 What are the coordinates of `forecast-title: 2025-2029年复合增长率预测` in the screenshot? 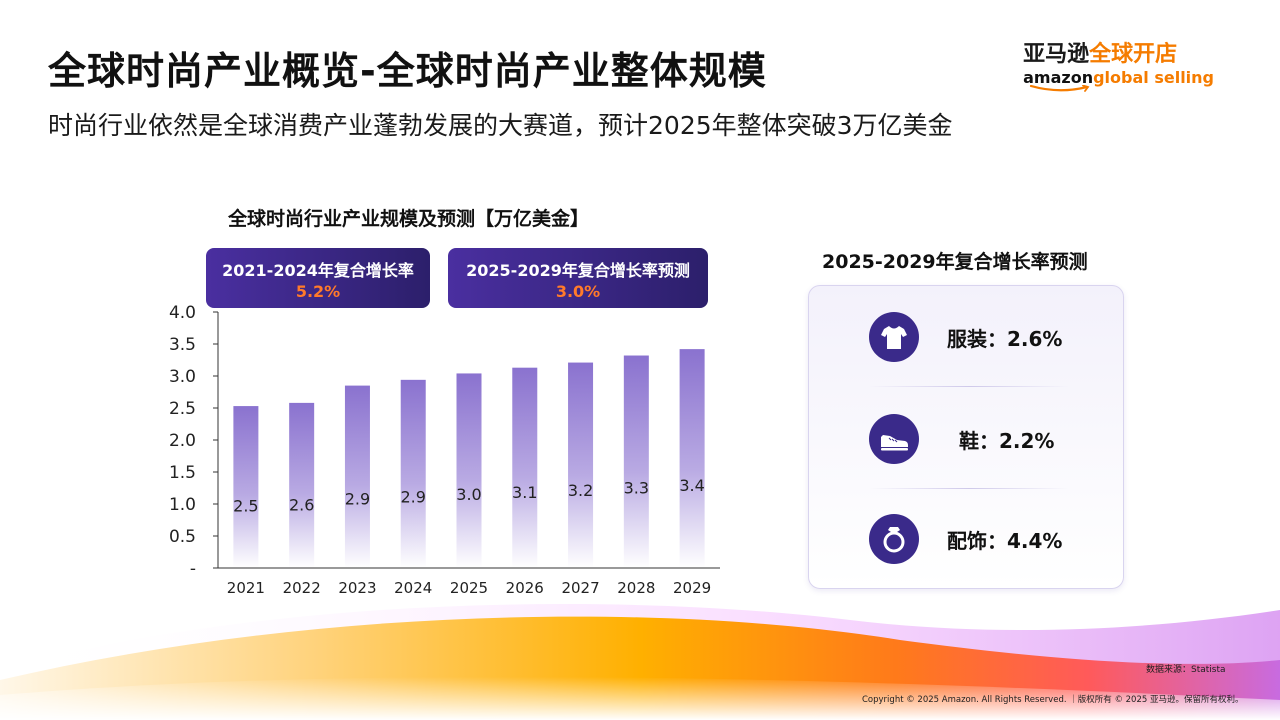 It's located at (955, 262).